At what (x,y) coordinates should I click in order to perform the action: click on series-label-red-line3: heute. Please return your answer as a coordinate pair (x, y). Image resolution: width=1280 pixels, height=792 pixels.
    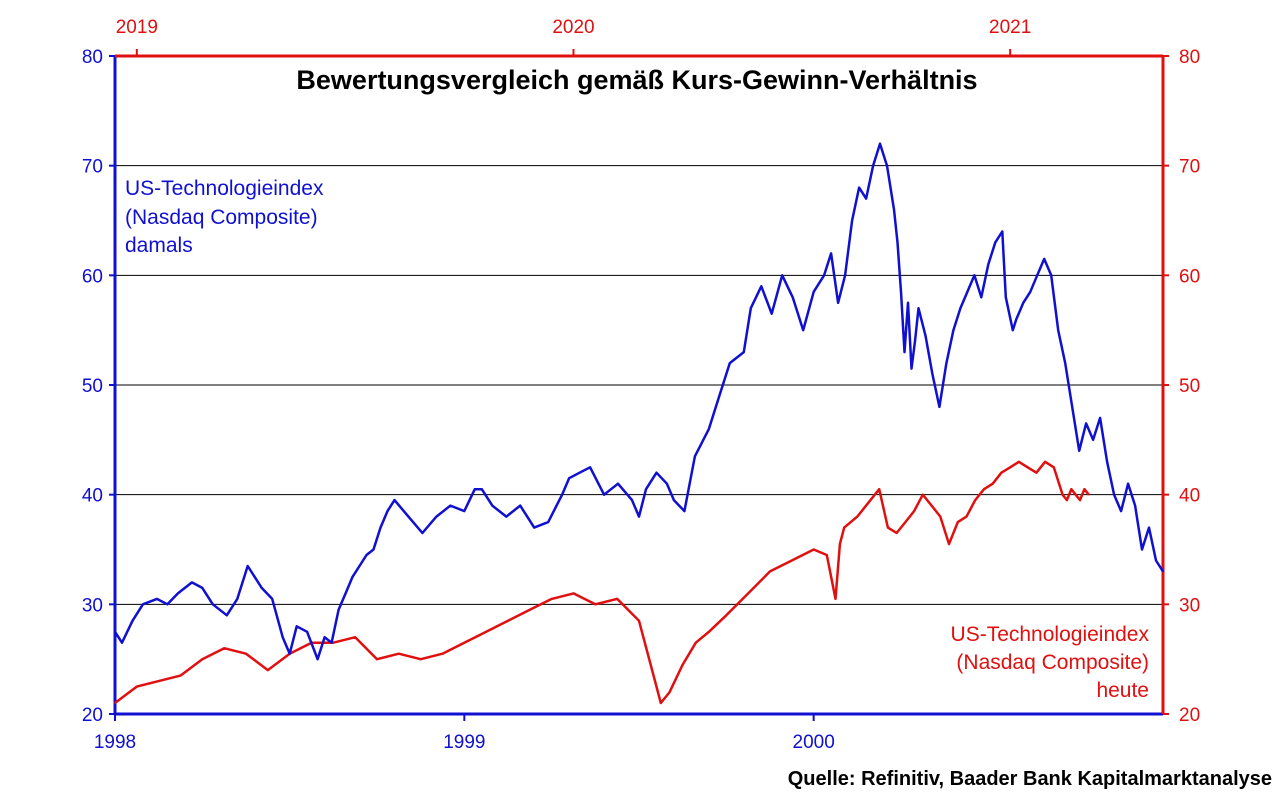
    Looking at the image, I should click on (1122, 690).